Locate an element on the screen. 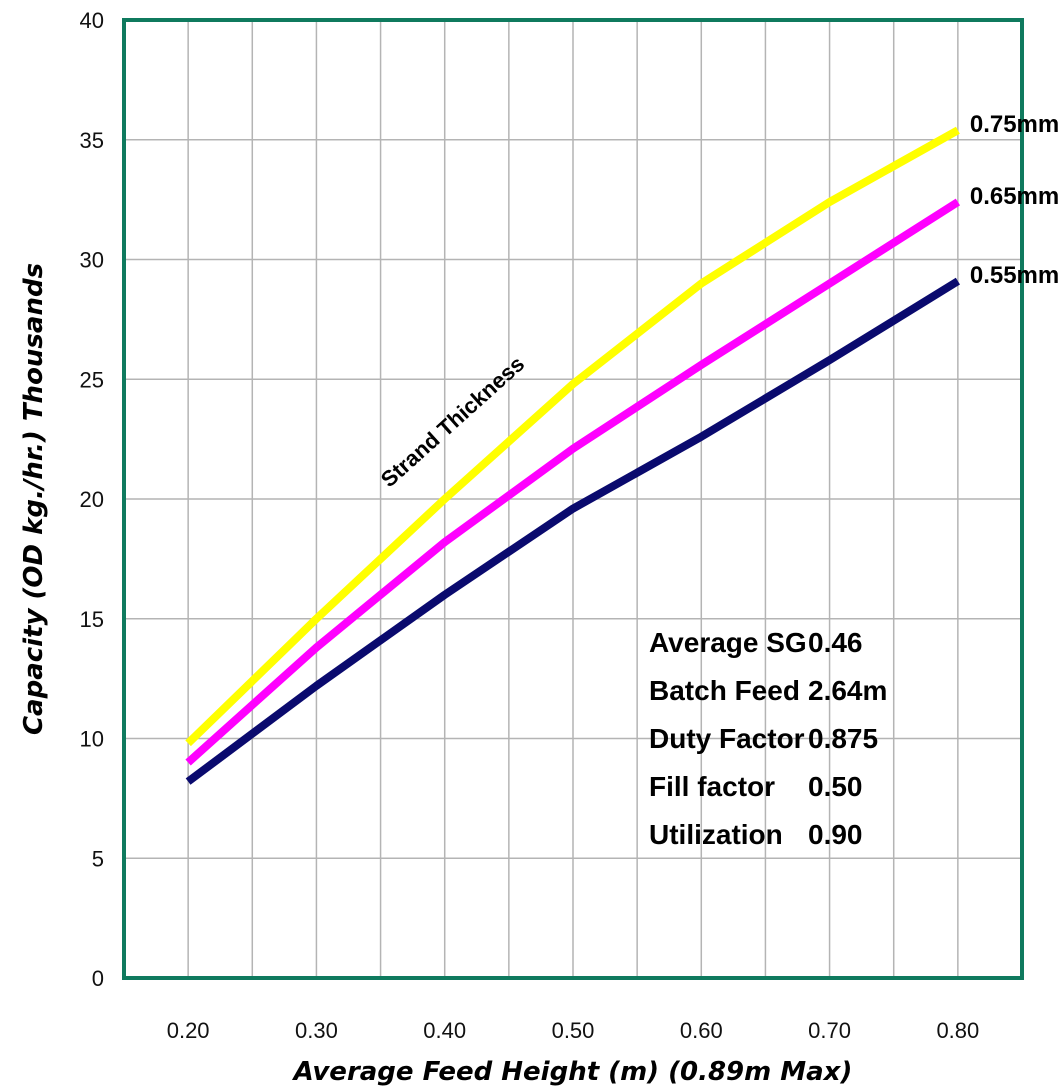 Image resolution: width=1060 pixels, height=1089 pixels. x-tick-label: 0.30 is located at coordinates (316, 1030).